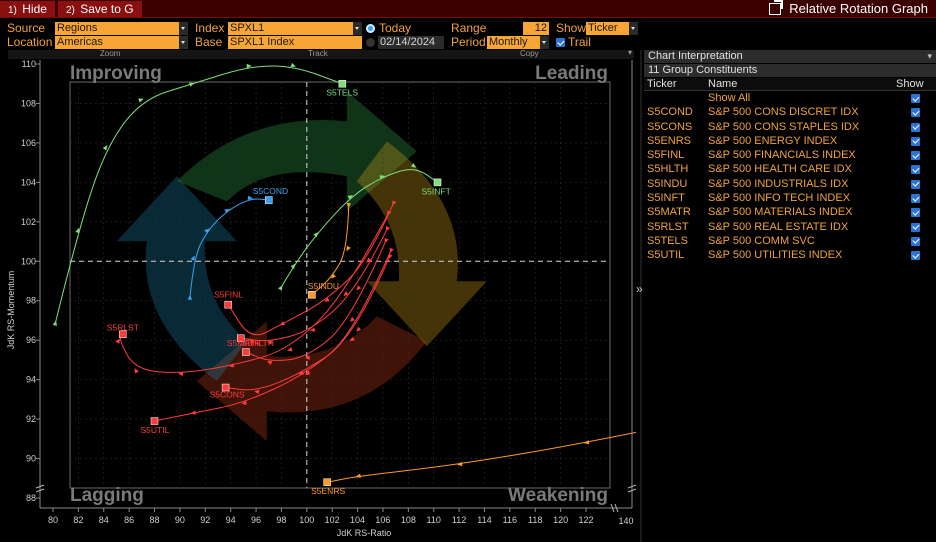 Image resolution: width=936 pixels, height=542 pixels. Describe the element at coordinates (790, 255) in the screenshot. I see `table-row: S5UTIL S&P 500 UTILITIES INDEX` at that location.